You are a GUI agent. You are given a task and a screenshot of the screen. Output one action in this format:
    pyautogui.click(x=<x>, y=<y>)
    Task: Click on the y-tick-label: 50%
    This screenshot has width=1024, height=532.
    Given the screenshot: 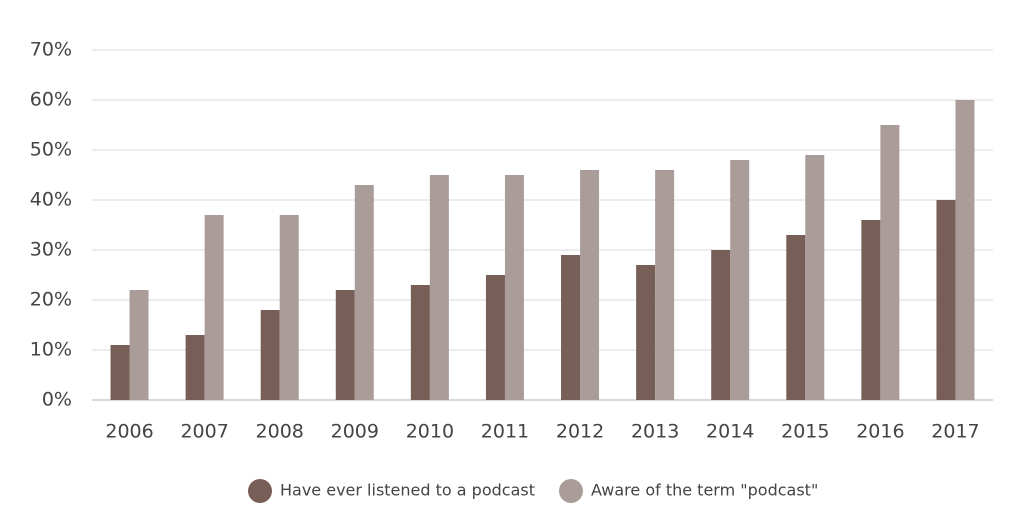 What is the action you would take?
    pyautogui.click(x=51, y=150)
    